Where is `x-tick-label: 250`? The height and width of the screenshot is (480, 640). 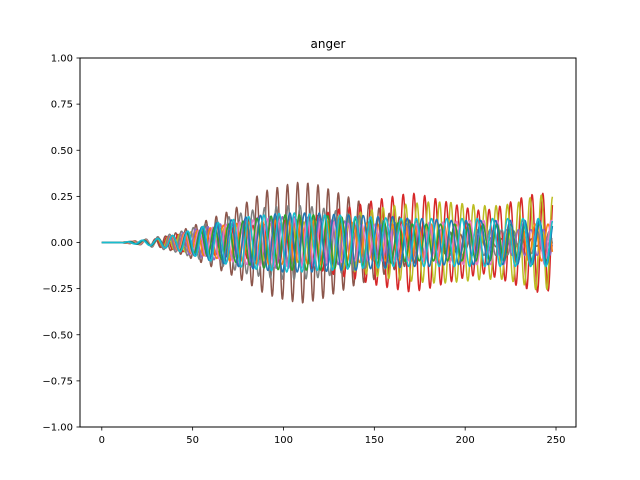 x-tick-label: 250 is located at coordinates (555, 440).